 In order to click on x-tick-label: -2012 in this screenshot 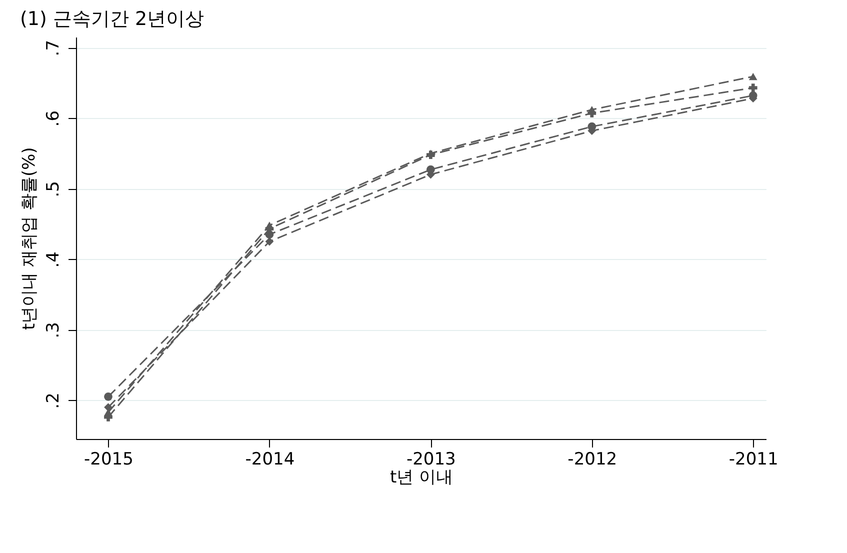, I will do `click(593, 460)`.